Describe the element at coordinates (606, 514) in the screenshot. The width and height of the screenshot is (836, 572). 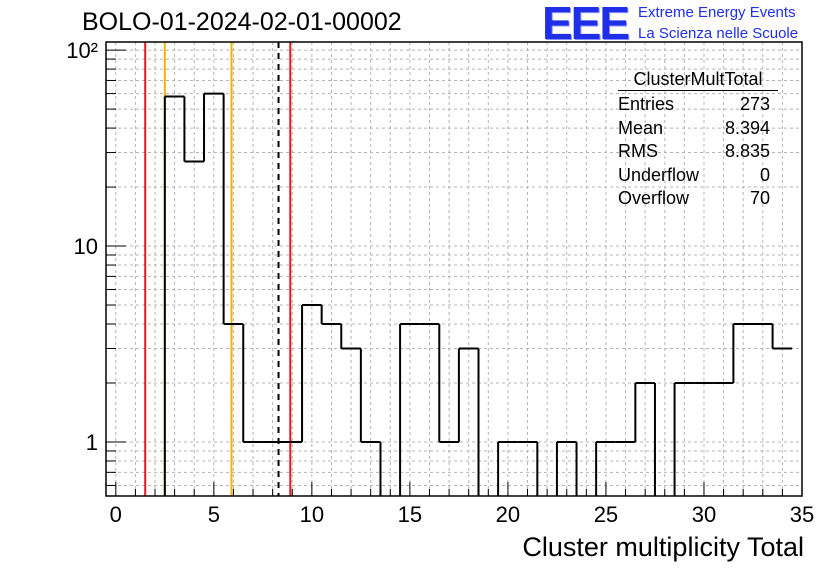
I see `x-tick-label: 25` at that location.